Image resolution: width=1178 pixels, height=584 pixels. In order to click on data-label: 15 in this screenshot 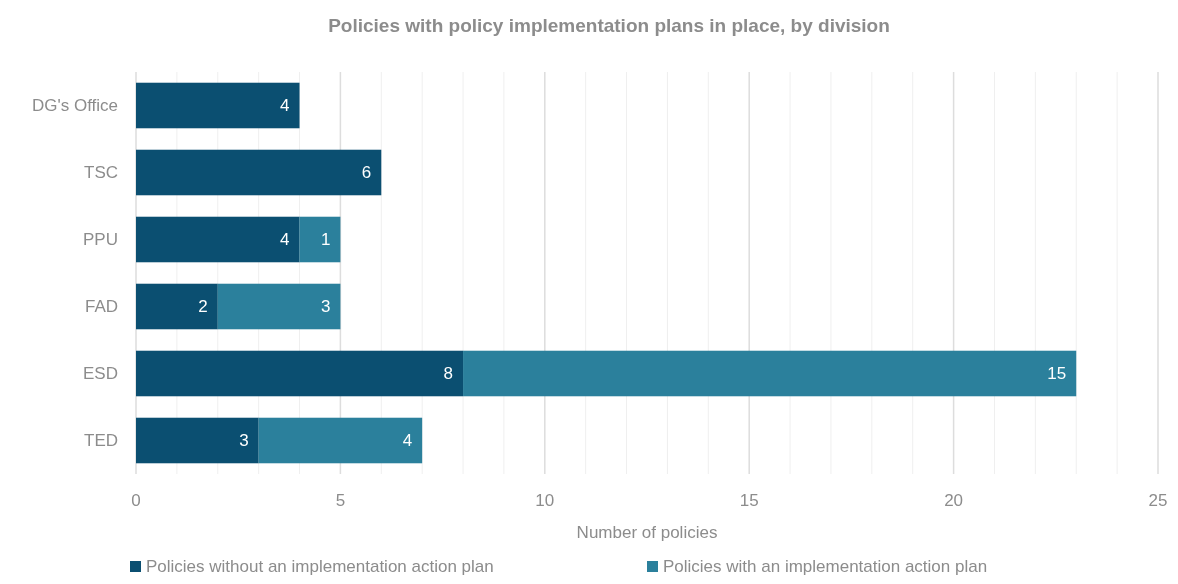, I will do `click(1057, 374)`.